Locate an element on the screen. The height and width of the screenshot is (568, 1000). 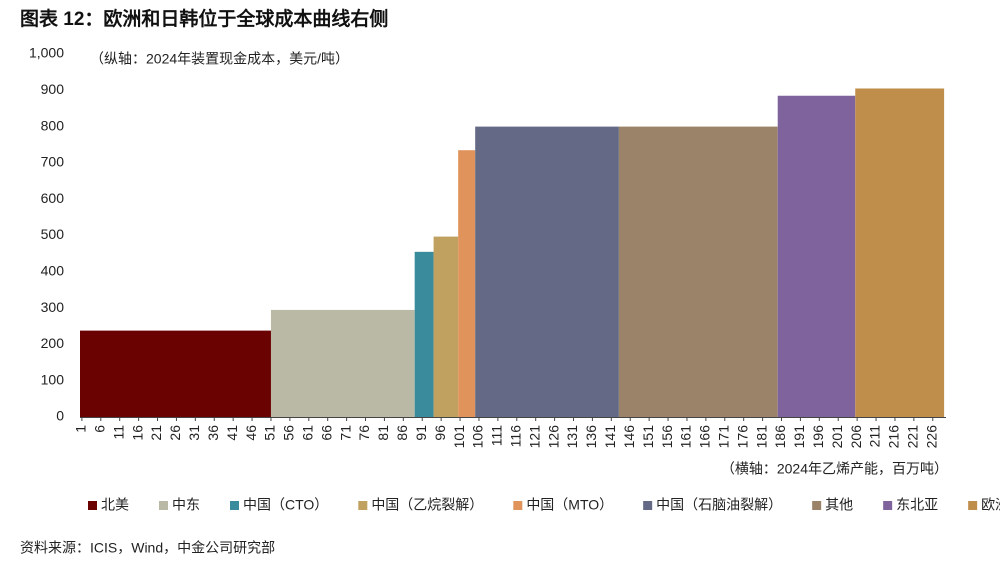
y-tick-label: 400 is located at coordinates (53, 271).